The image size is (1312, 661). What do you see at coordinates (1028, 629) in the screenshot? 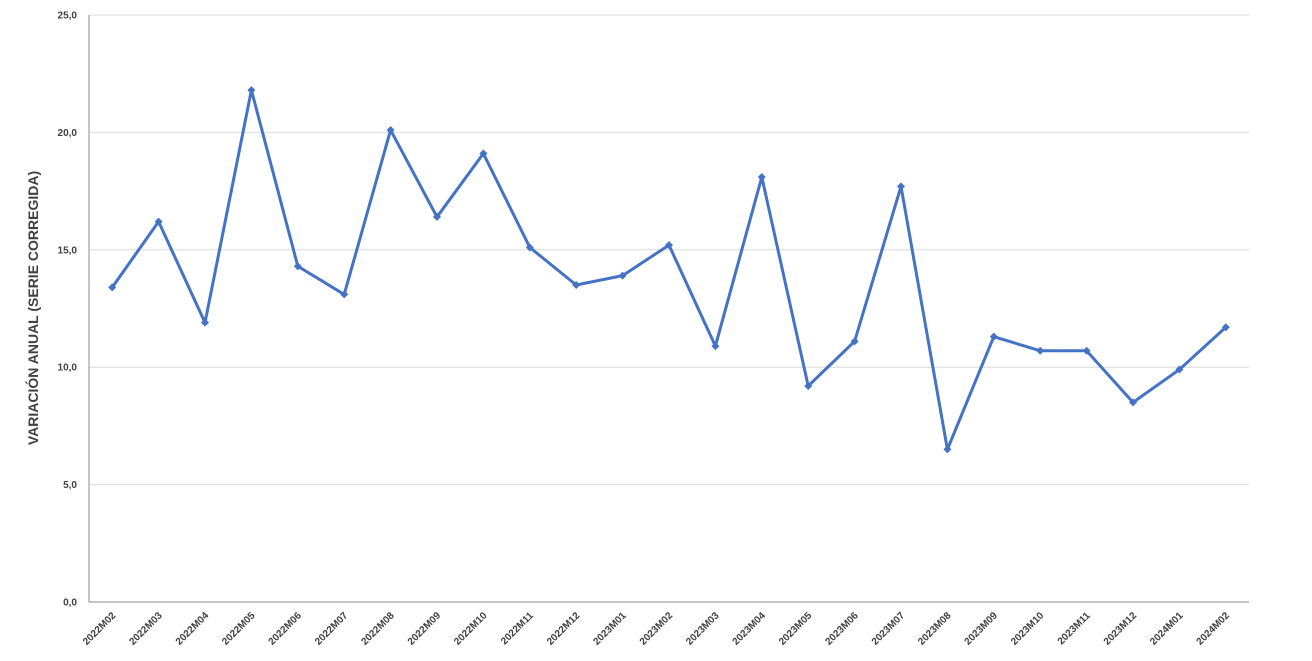
I see `x-tick-label: 2023M10` at bounding box center [1028, 629].